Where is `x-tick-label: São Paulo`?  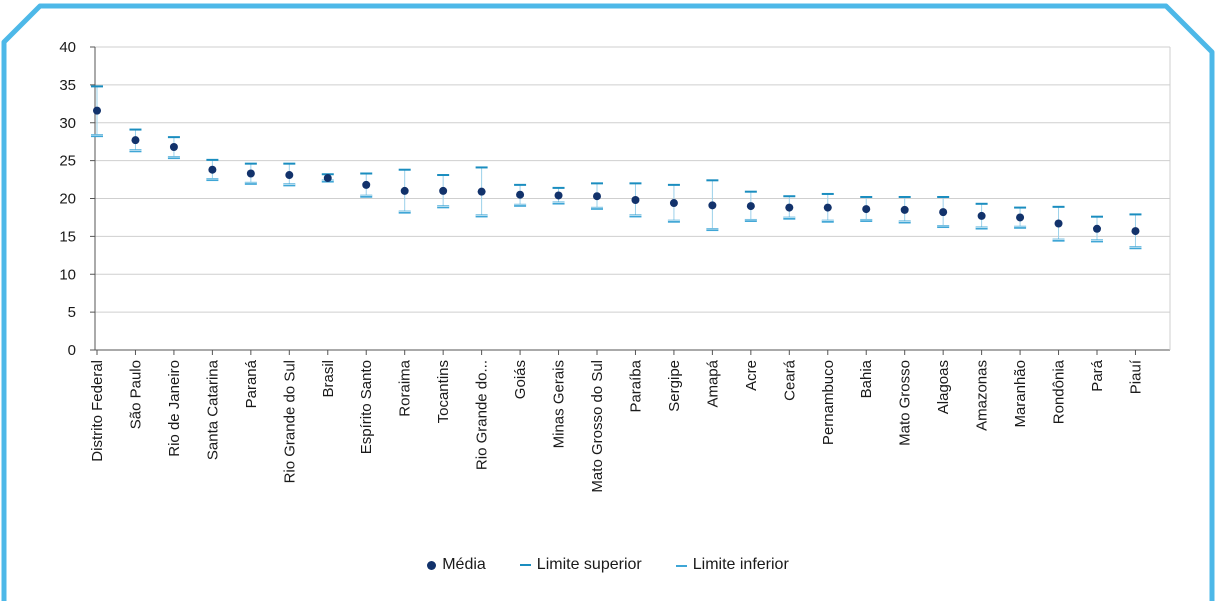
x-tick-label: São Paulo is located at coordinates (135, 394).